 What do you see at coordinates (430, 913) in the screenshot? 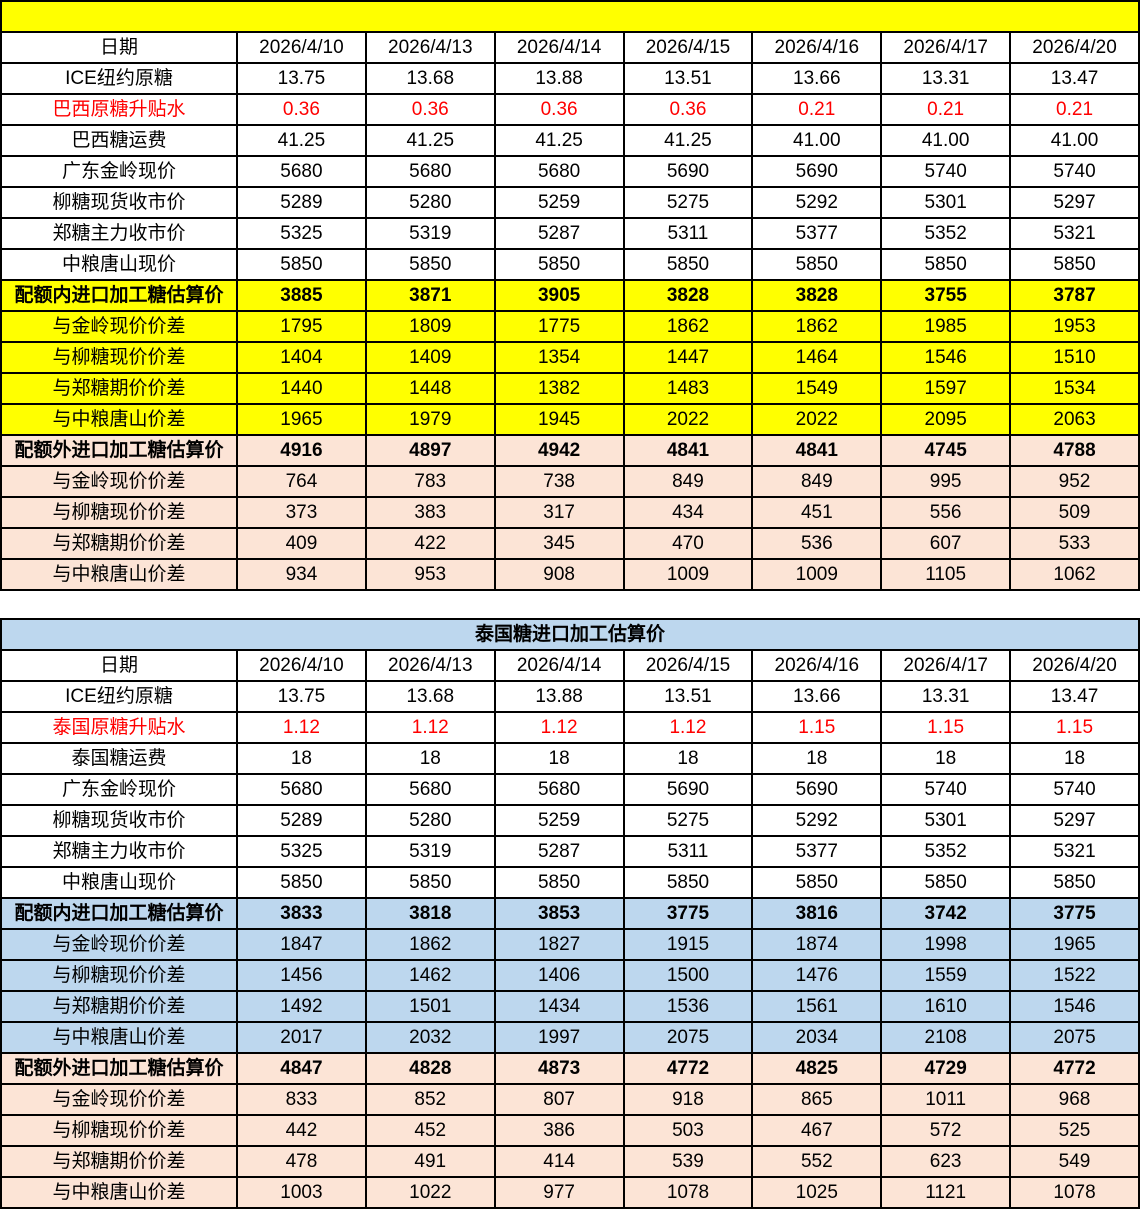
I see `value-cell: 3818` at bounding box center [430, 913].